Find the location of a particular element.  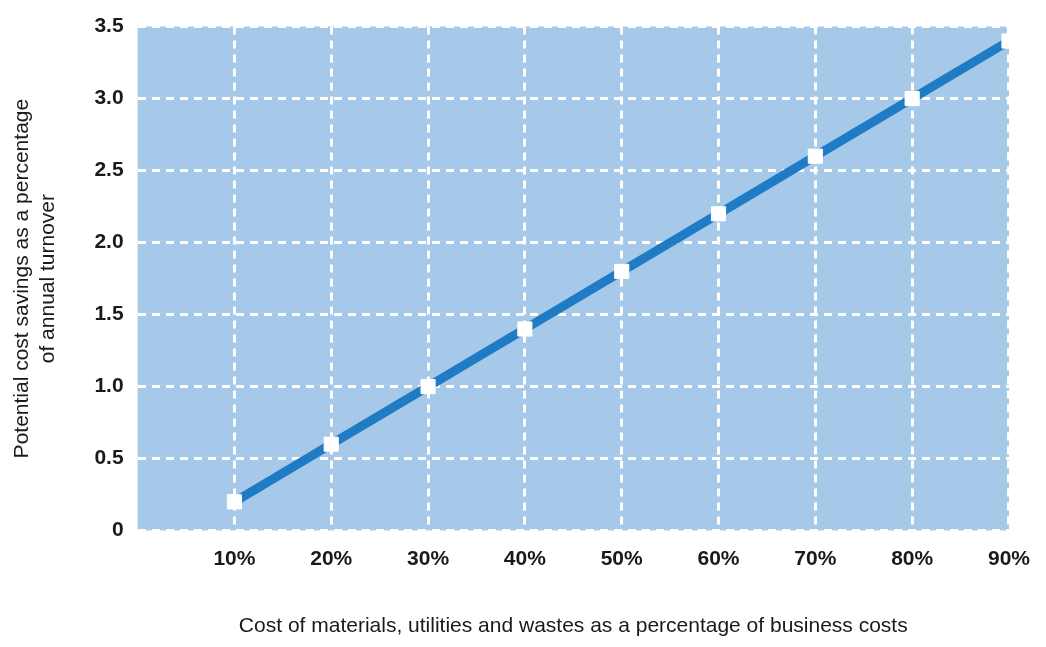

x-axis-title: Cost of materials, utilities and wastes as a percentage of business costs is located at coordinates (573, 625).